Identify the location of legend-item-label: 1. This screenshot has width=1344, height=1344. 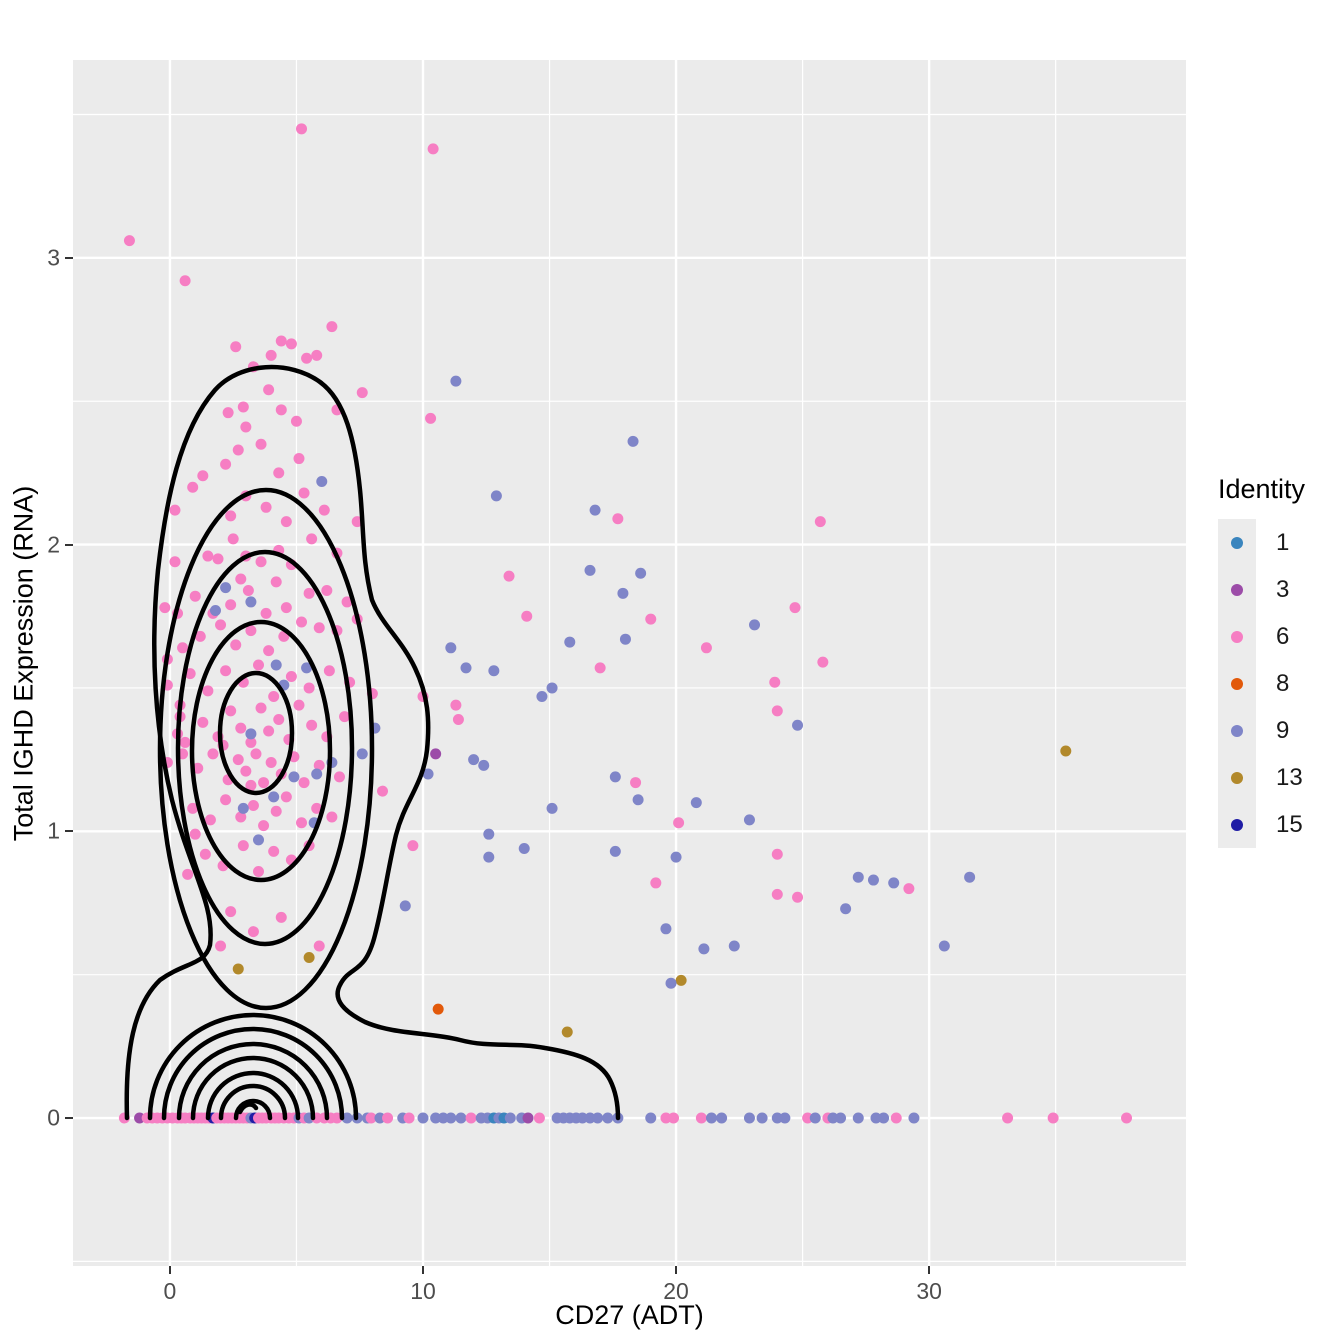
(1283, 542).